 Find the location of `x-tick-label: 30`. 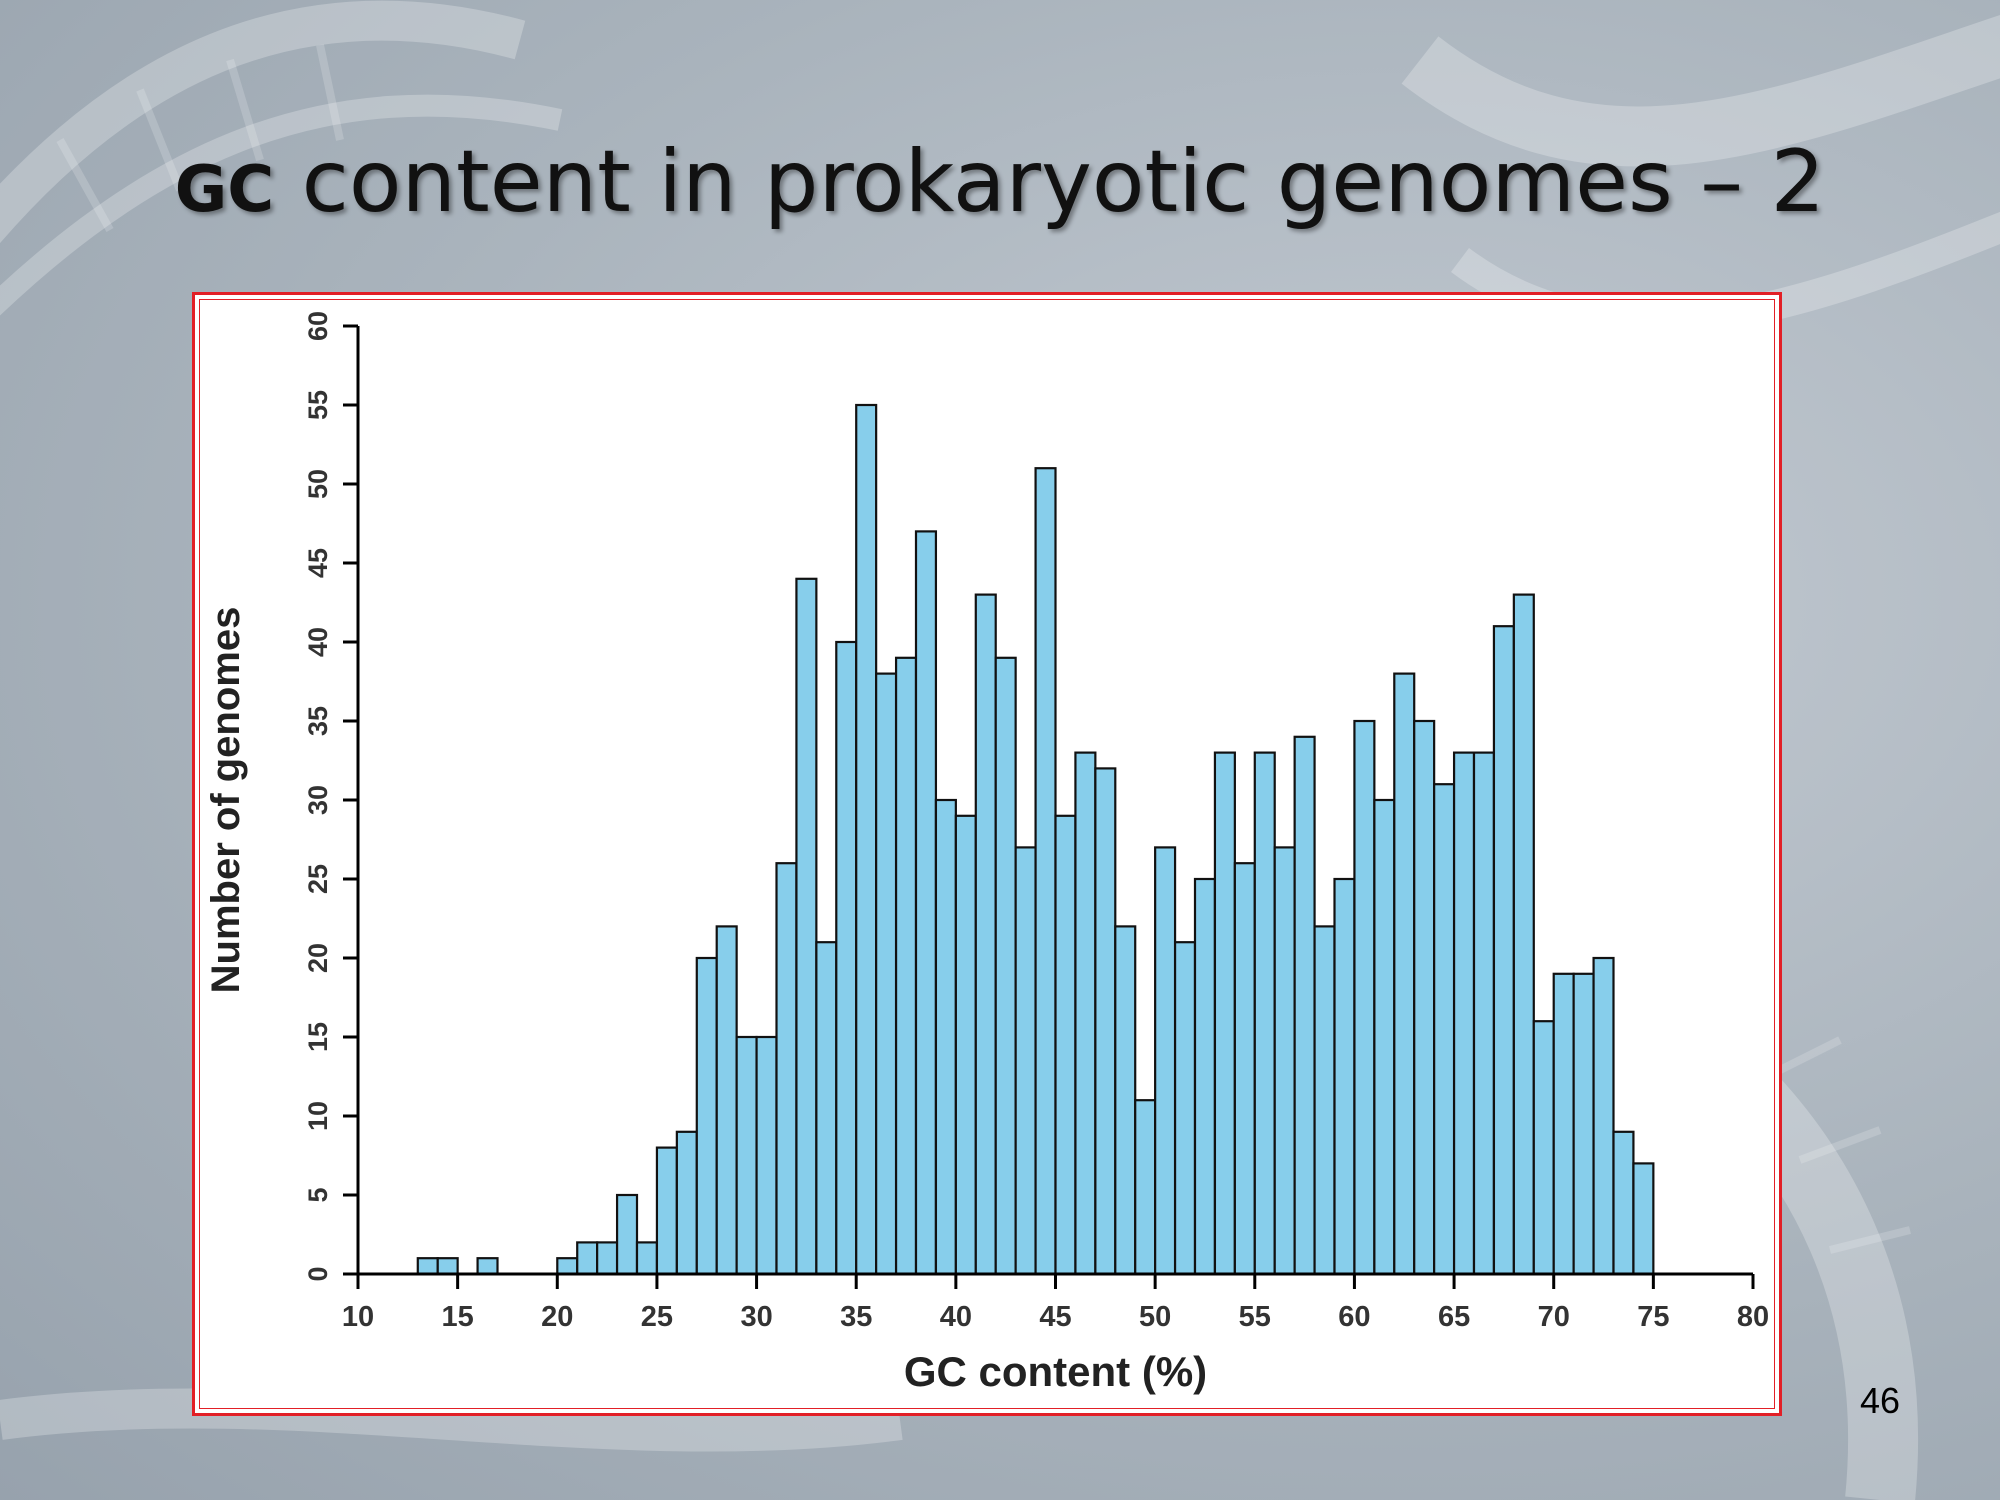

x-tick-label: 30 is located at coordinates (756, 1317).